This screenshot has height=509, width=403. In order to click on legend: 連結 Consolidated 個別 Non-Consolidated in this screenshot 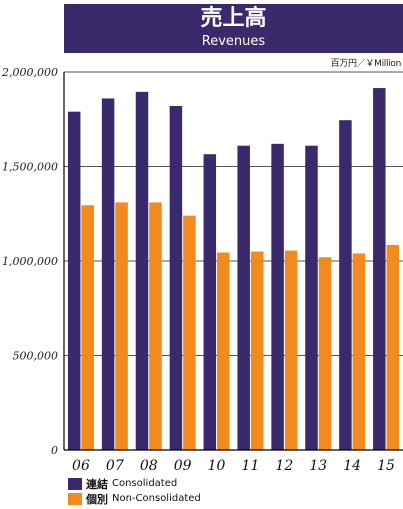, I will do `click(134, 491)`.